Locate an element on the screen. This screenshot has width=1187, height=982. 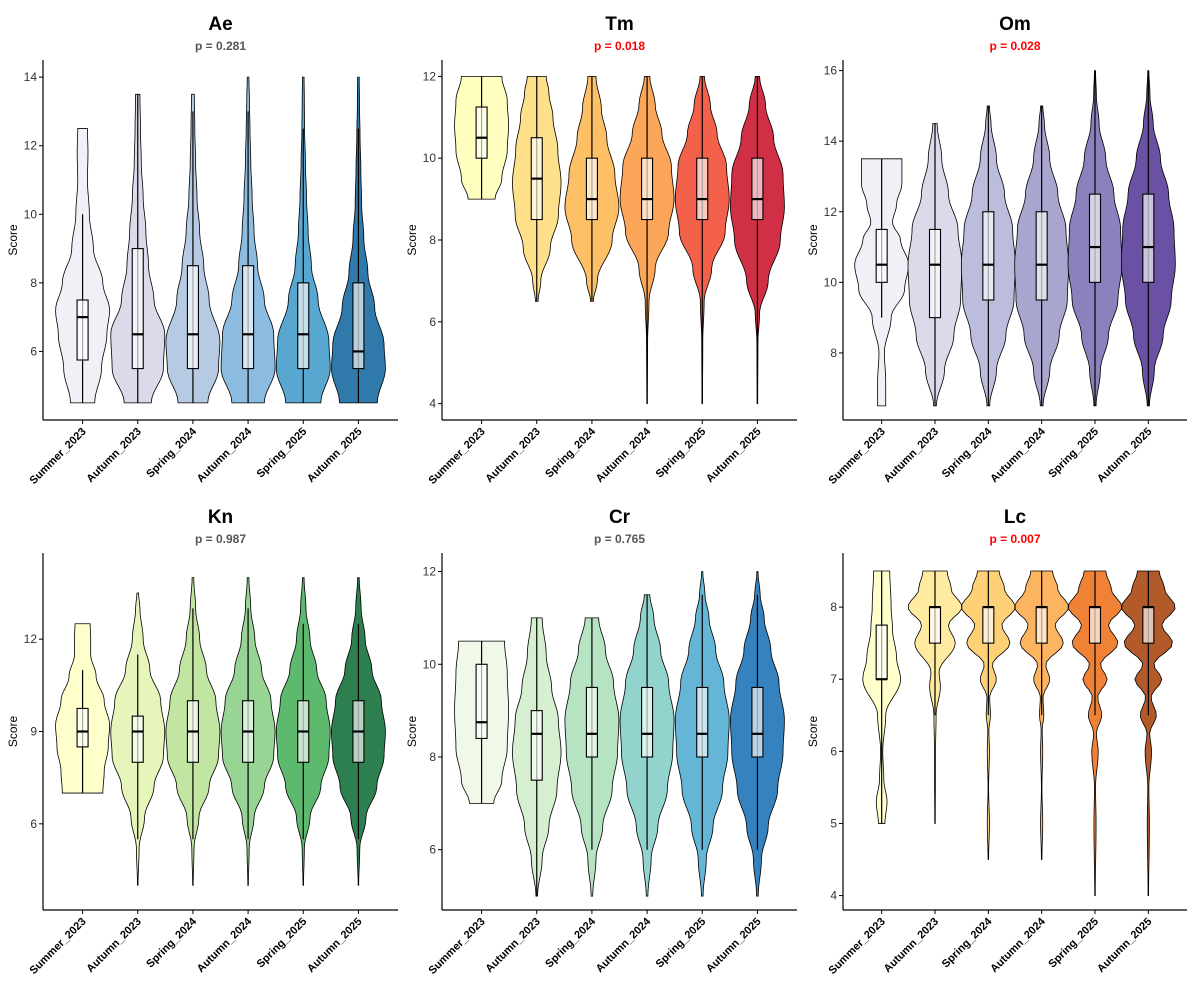
panel-title: Ae is located at coordinates (220, 24).